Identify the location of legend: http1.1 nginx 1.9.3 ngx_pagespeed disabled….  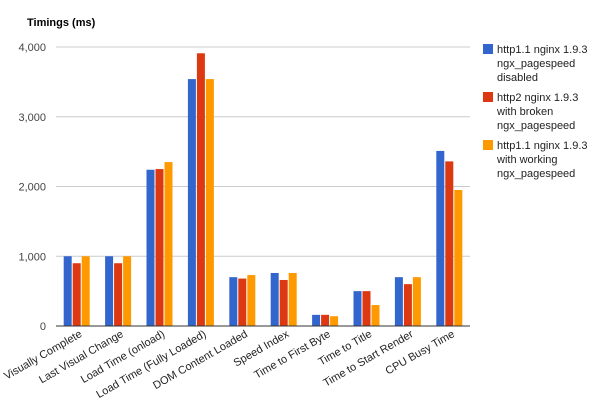
(535, 112).